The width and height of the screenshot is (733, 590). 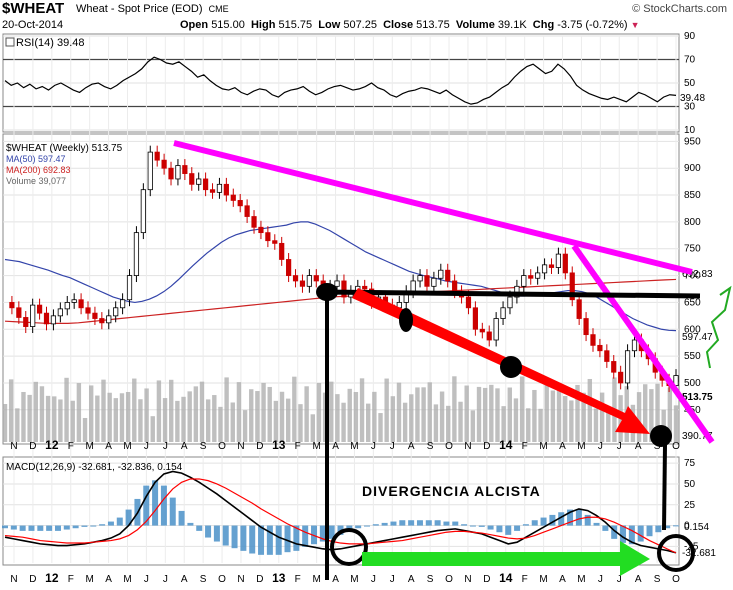 I want to click on down-triangle-icon: ▼, so click(x=635, y=25).